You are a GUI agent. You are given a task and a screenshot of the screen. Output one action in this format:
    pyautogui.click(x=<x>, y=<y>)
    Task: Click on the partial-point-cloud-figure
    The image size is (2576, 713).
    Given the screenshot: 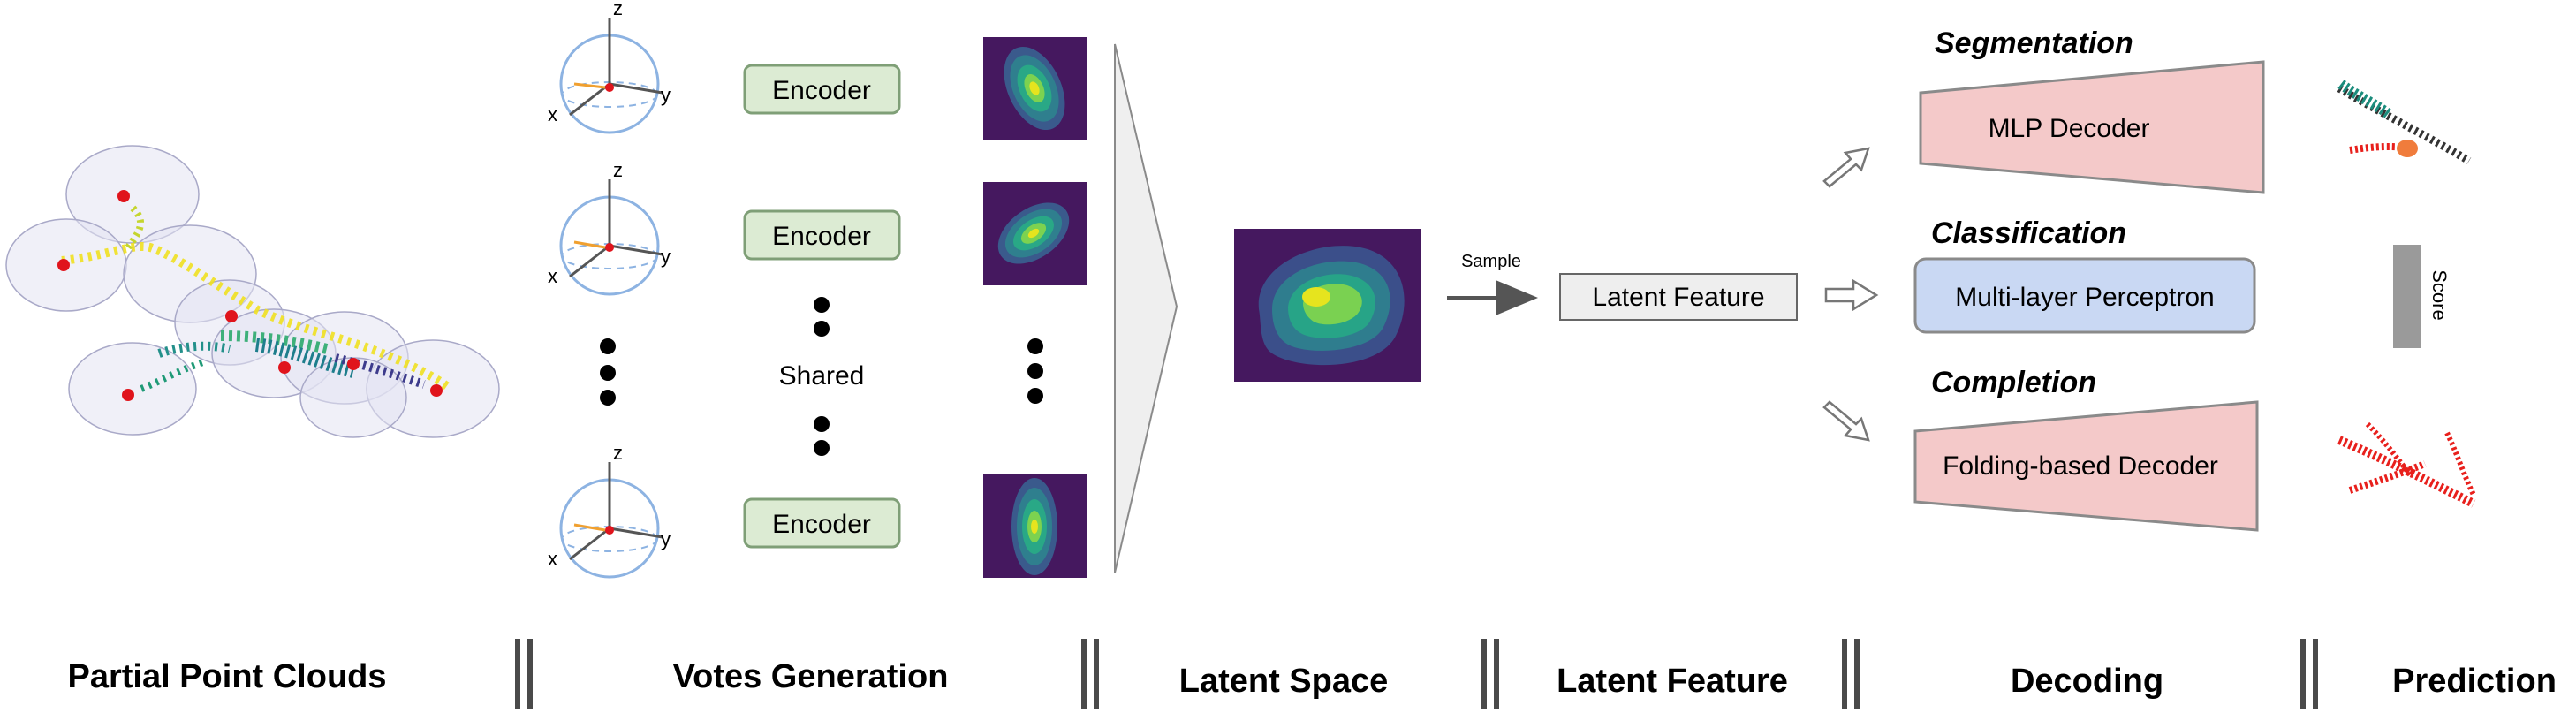 What is the action you would take?
    pyautogui.click(x=253, y=291)
    